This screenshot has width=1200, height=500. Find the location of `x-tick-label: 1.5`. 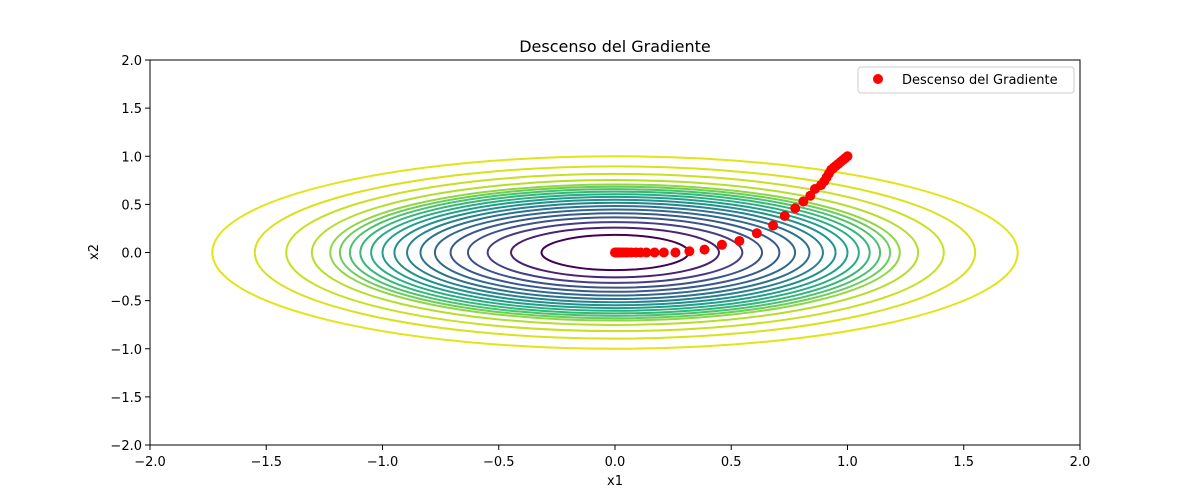

x-tick-label: 1.5 is located at coordinates (963, 462).